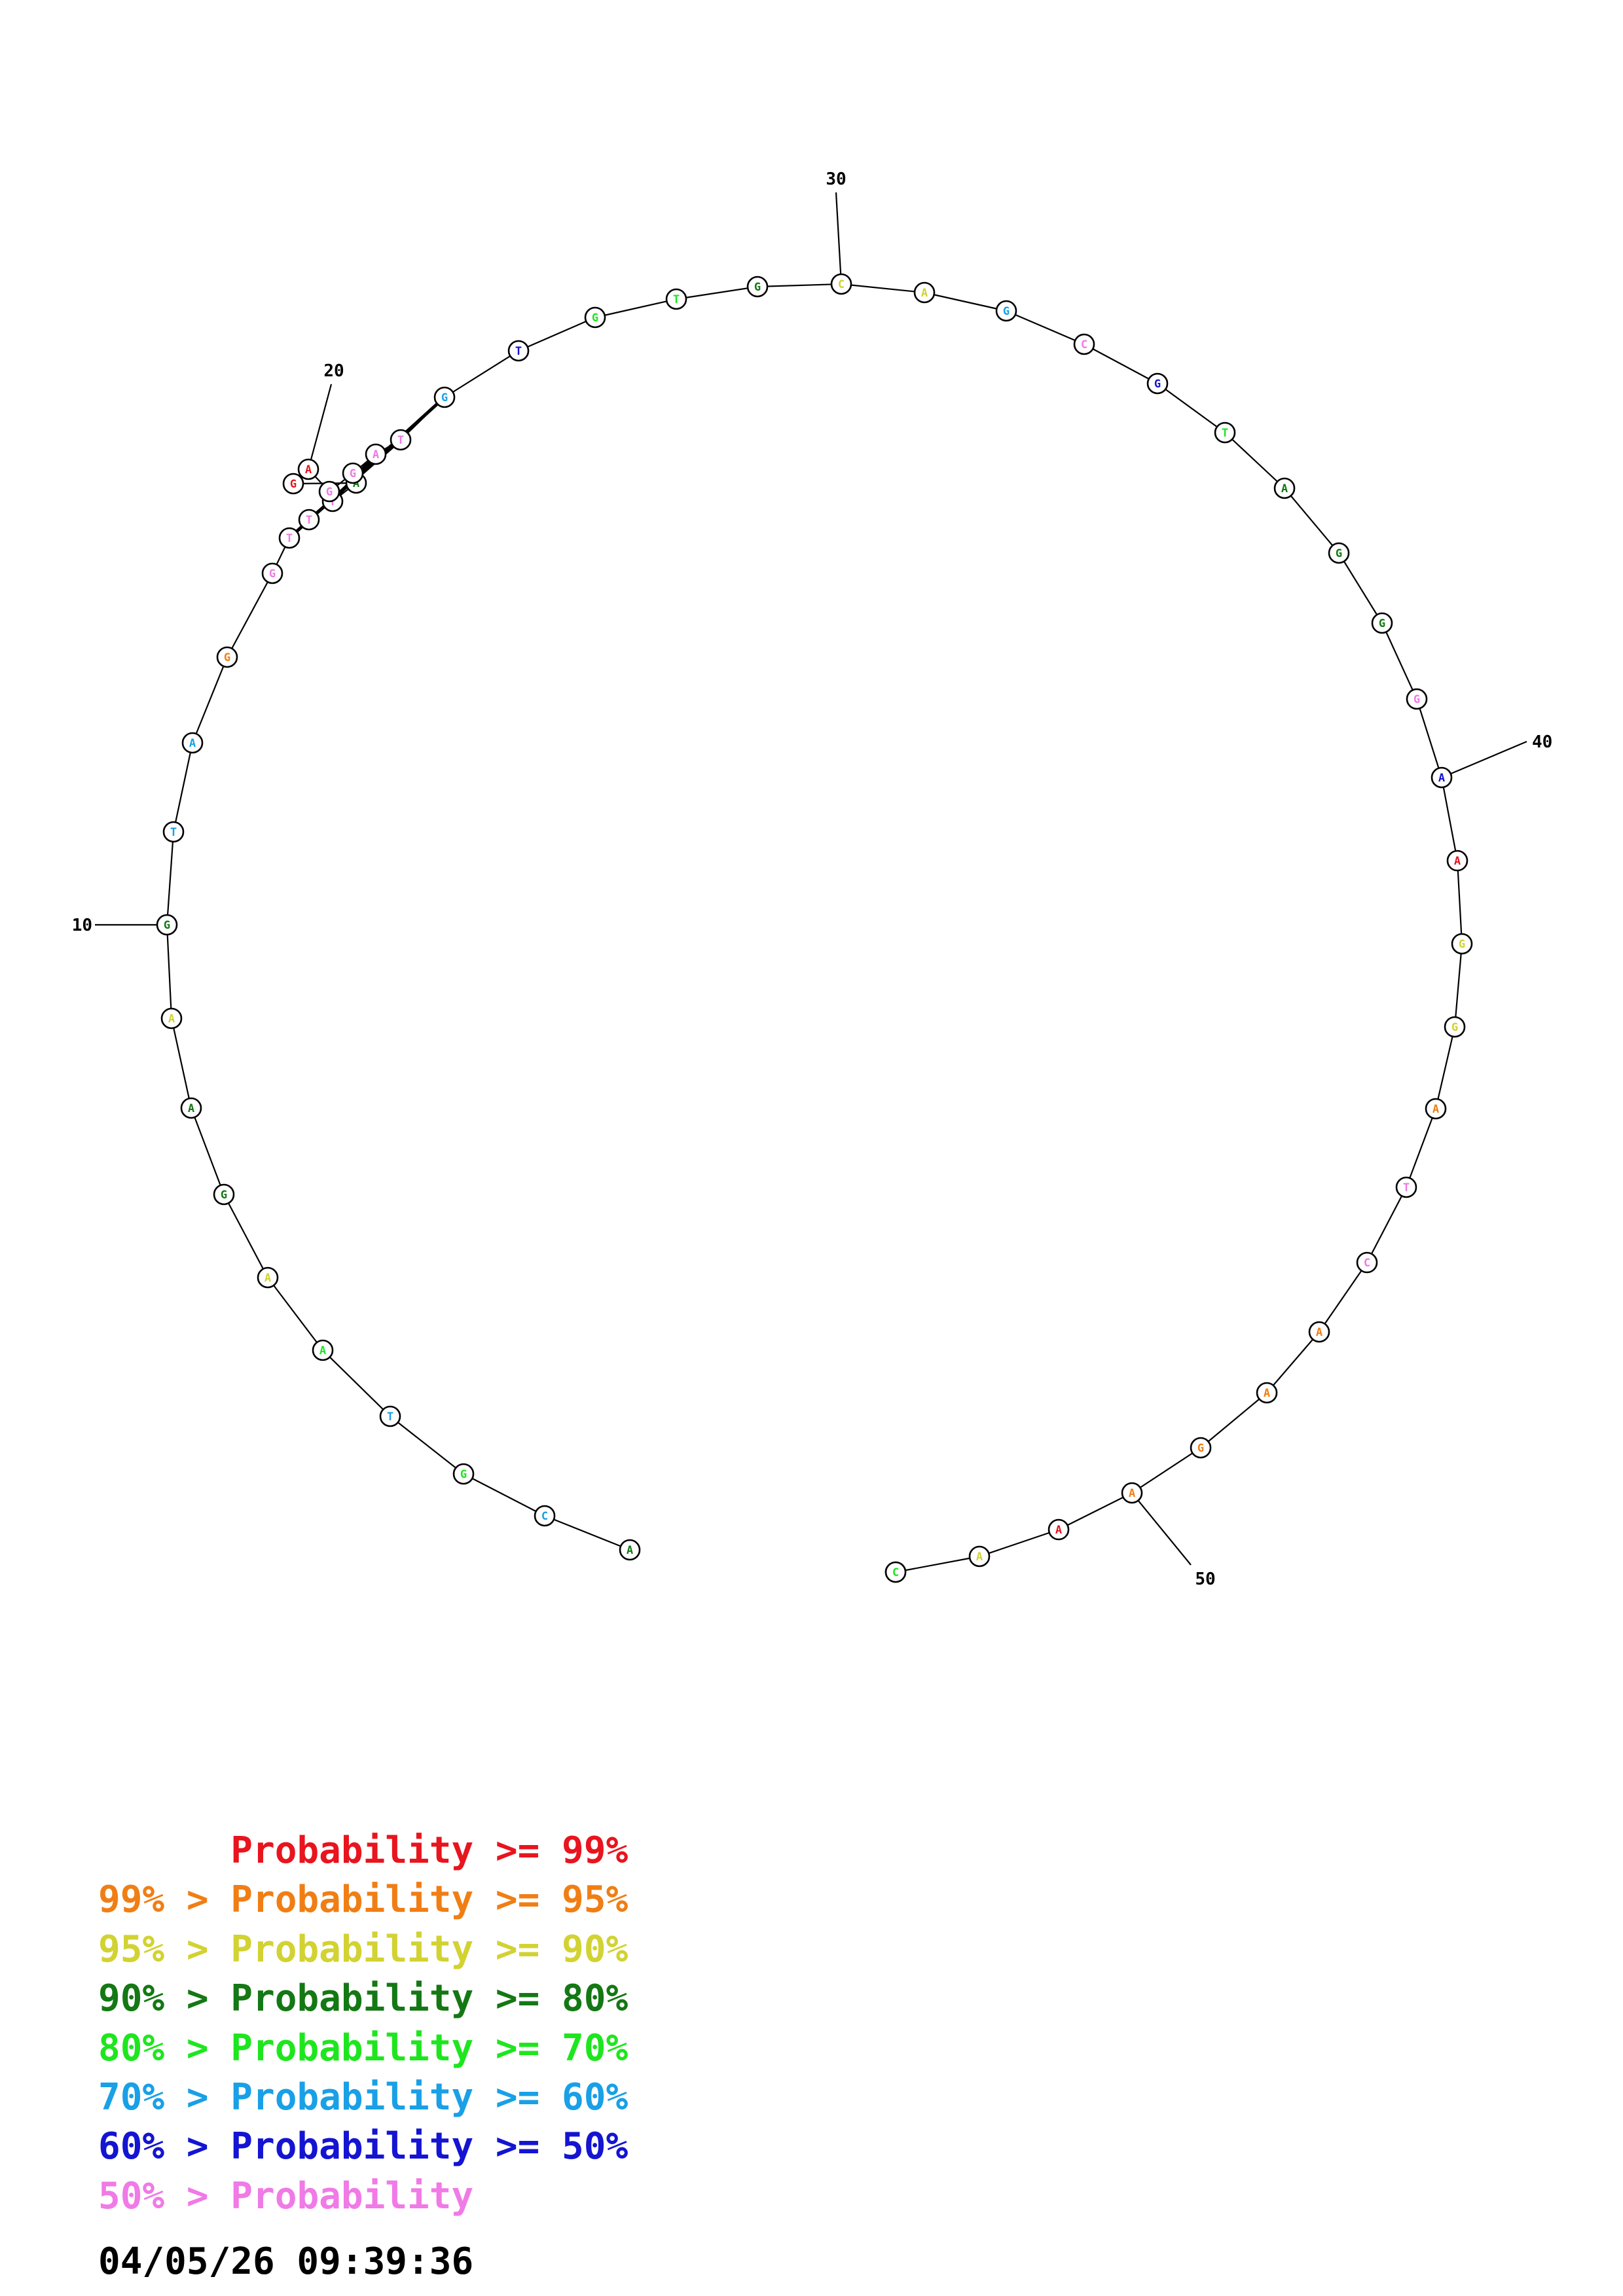  Describe the element at coordinates (363, 2146) in the screenshot. I see `legend-row: 60% > Probability >= 50%` at that location.